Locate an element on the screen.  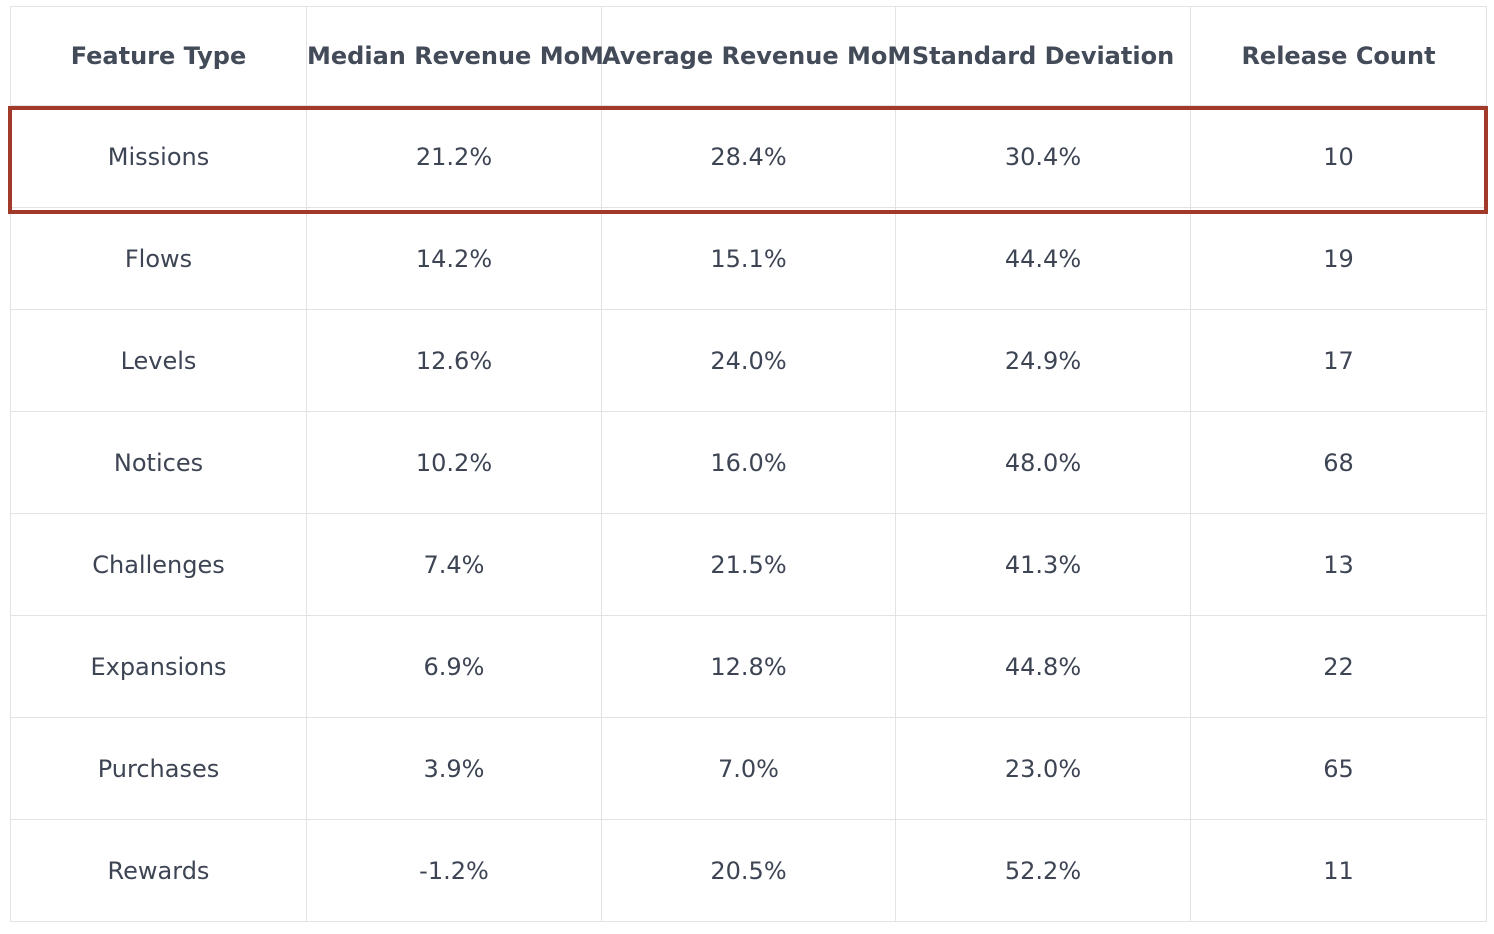
table-row: Missions 21.2% 28.4% 30.4% 10 is located at coordinates (748, 156).